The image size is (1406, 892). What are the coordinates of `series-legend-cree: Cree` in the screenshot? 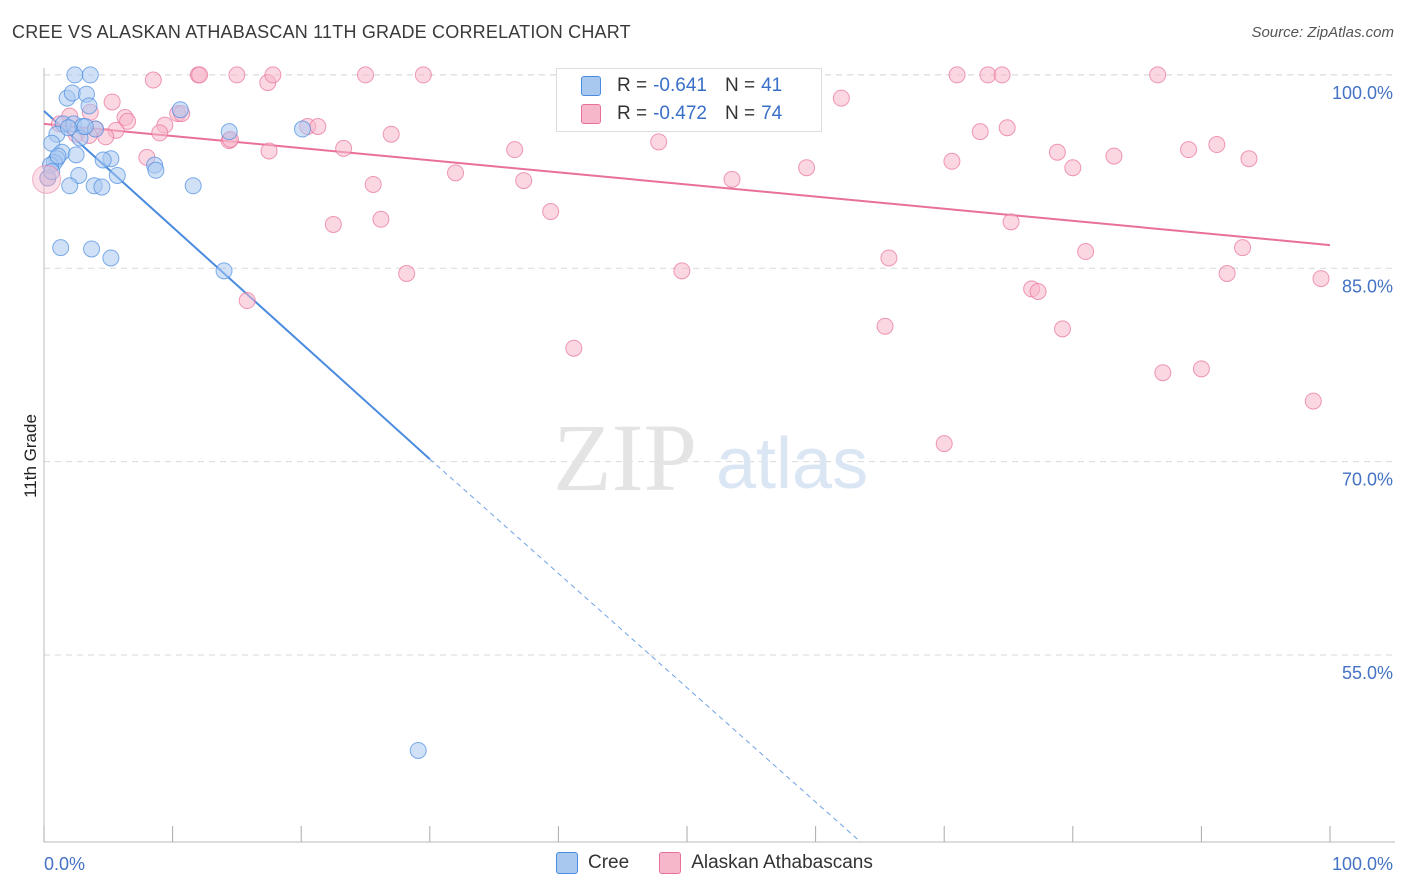 It's located at (592, 863).